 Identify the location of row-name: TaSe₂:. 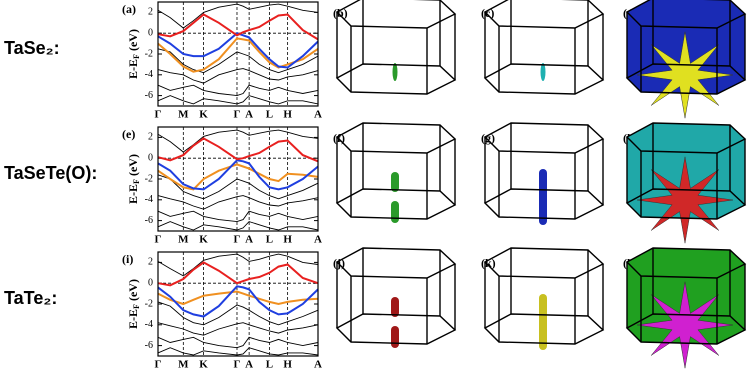
(32, 48).